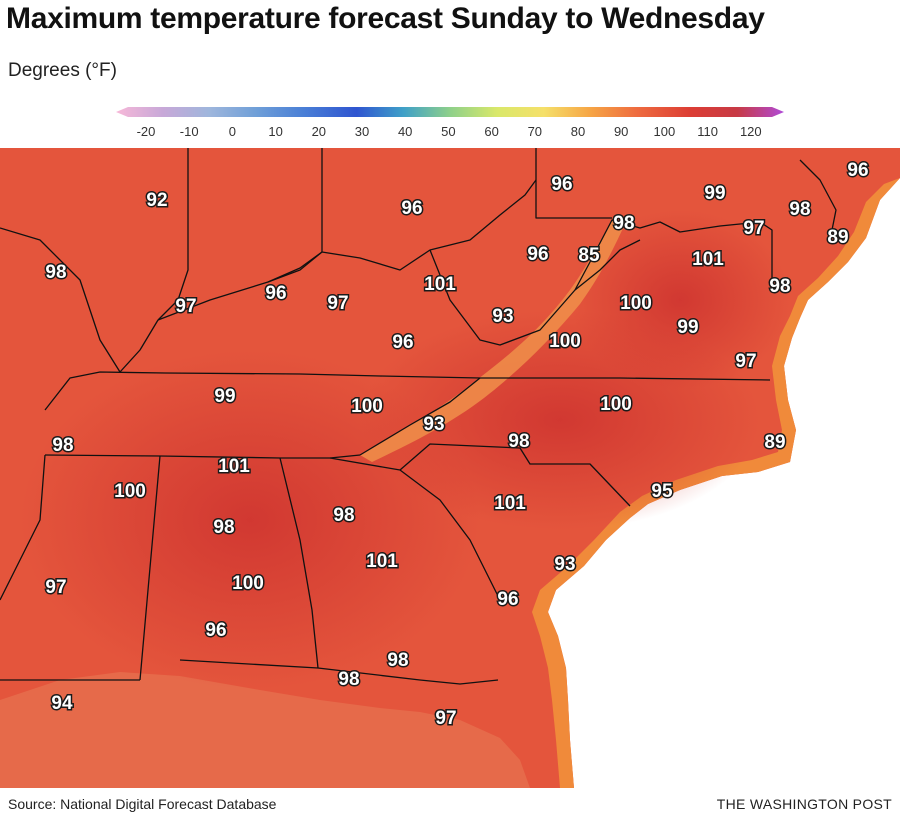  What do you see at coordinates (707, 131) in the screenshot?
I see `legend-tick-label: 110` at bounding box center [707, 131].